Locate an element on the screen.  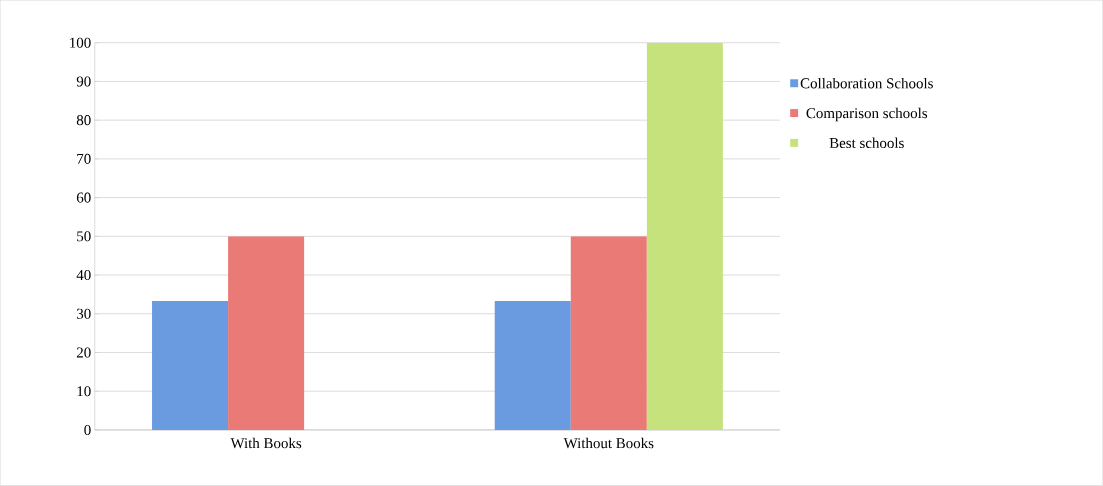
legend-label: Collaboration Schools is located at coordinates (866, 83).